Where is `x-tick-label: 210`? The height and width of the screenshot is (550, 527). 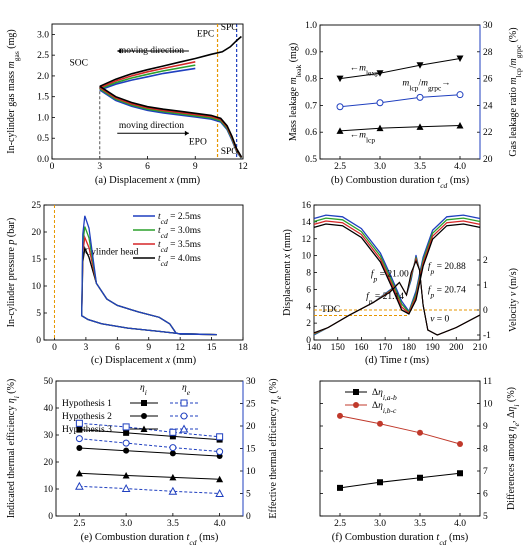 x-tick-label: 210 is located at coordinates (480, 348).